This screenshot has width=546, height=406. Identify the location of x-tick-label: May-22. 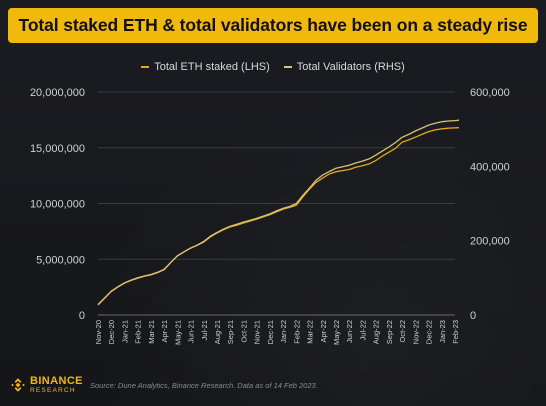
(336, 332).